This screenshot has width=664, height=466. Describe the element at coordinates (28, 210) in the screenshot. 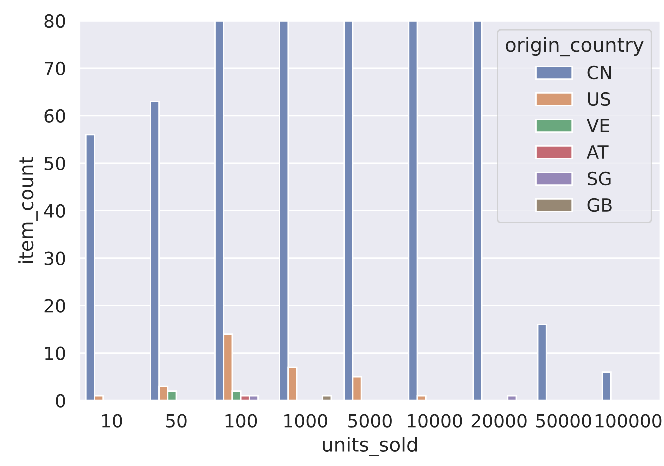

I see `y-axis-title: item_count` at that location.